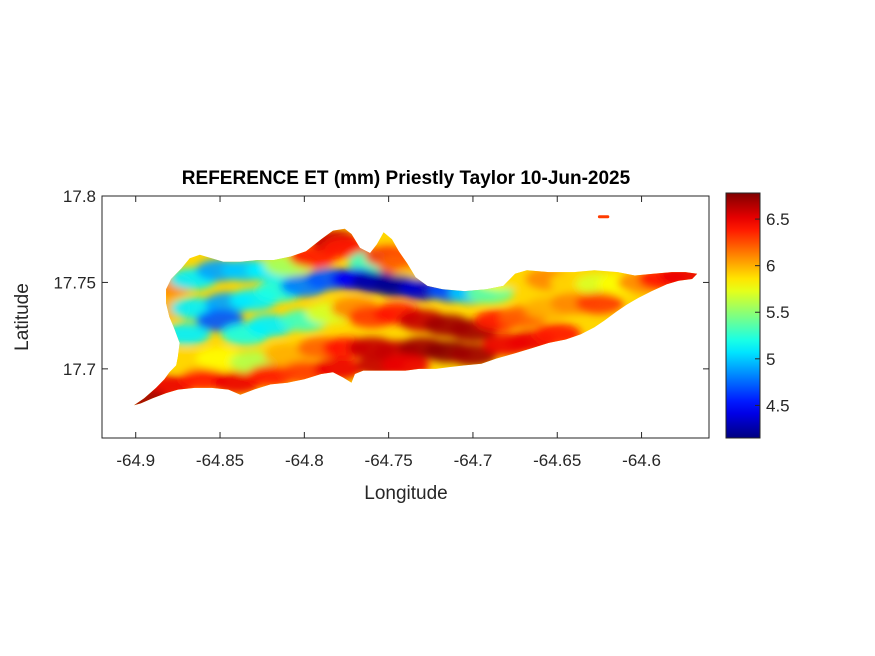  What do you see at coordinates (778, 219) in the screenshot?
I see `colorbar-tick-label: 6.5` at bounding box center [778, 219].